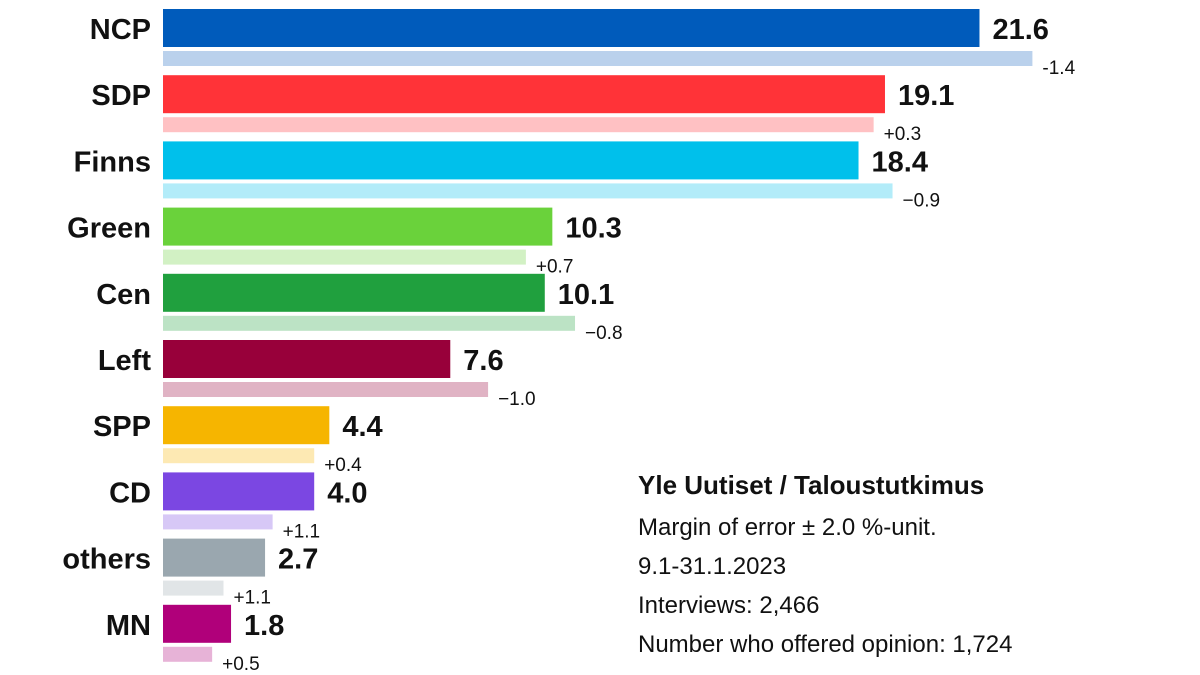 Image resolution: width=1200 pixels, height=675 pixels. What do you see at coordinates (712, 566) in the screenshot?
I see `survey-period-text: 9.1-31.1.2023` at bounding box center [712, 566].